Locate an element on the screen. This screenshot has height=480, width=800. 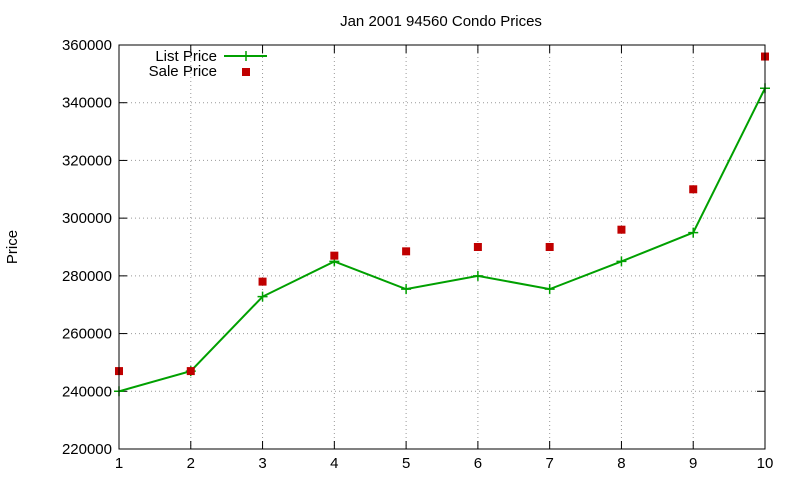
x-tick-label: 5 is located at coordinates (406, 463).